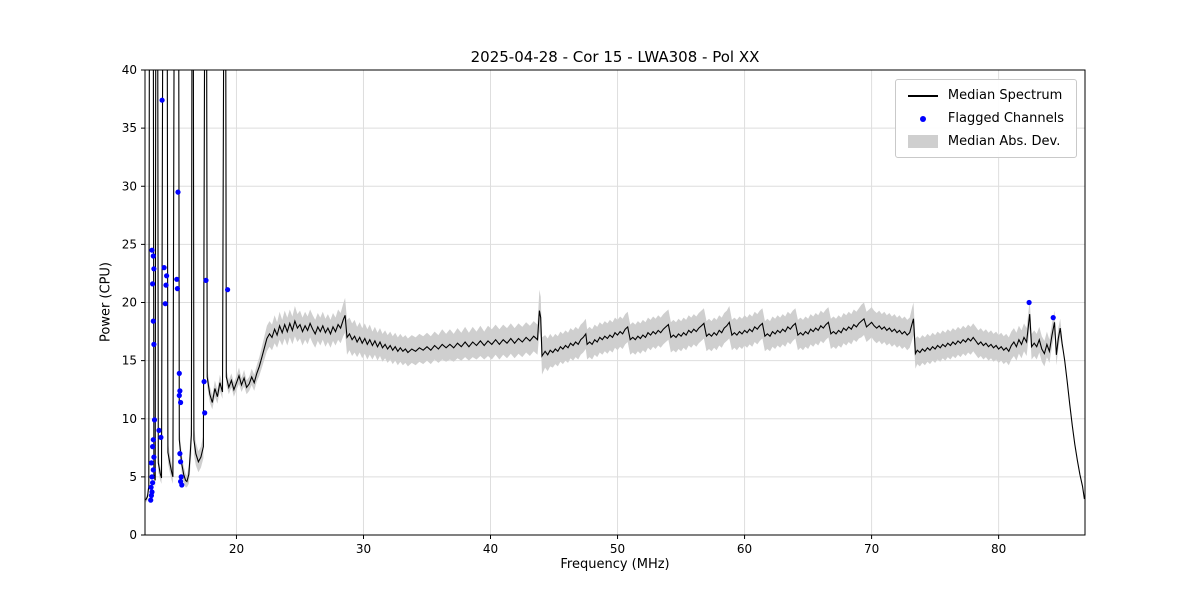  Describe the element at coordinates (615, 57) in the screenshot. I see `chart-title: 2025-04-28 - Cor 15 - LWA308 - Pol XX` at that location.